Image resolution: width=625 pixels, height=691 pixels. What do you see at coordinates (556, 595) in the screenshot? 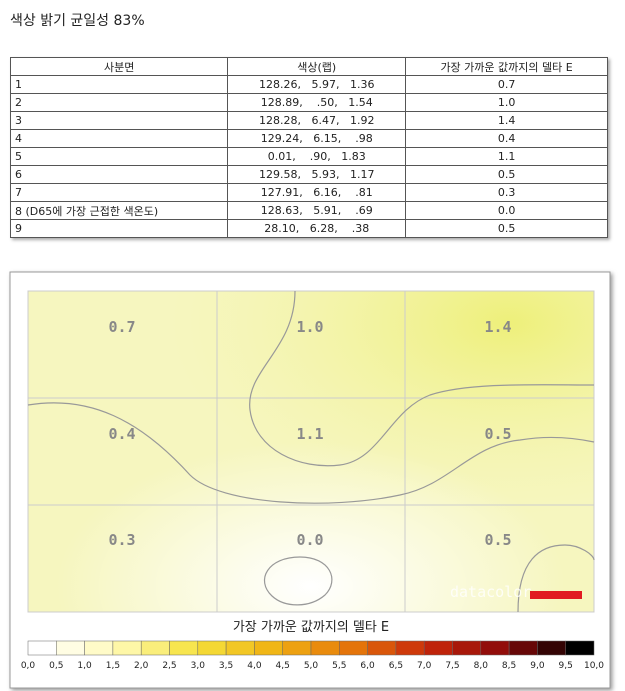
I see `brand-bar` at bounding box center [556, 595].